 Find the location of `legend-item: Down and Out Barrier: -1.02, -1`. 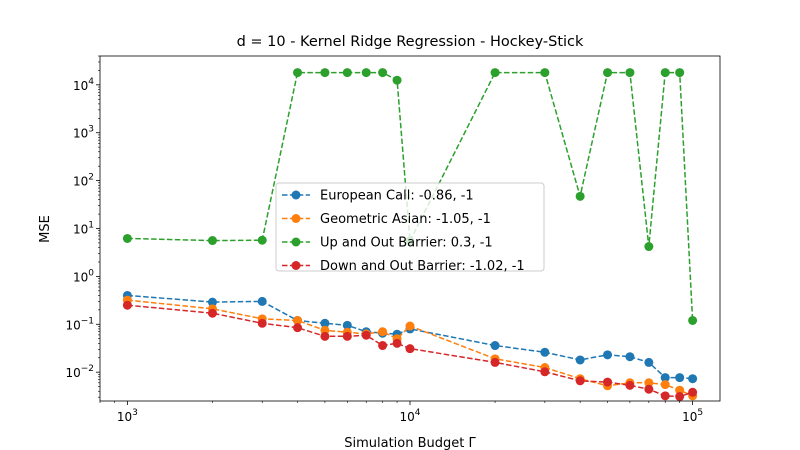

legend-item: Down and Out Barrier: -1.02, -1 is located at coordinates (403, 266).